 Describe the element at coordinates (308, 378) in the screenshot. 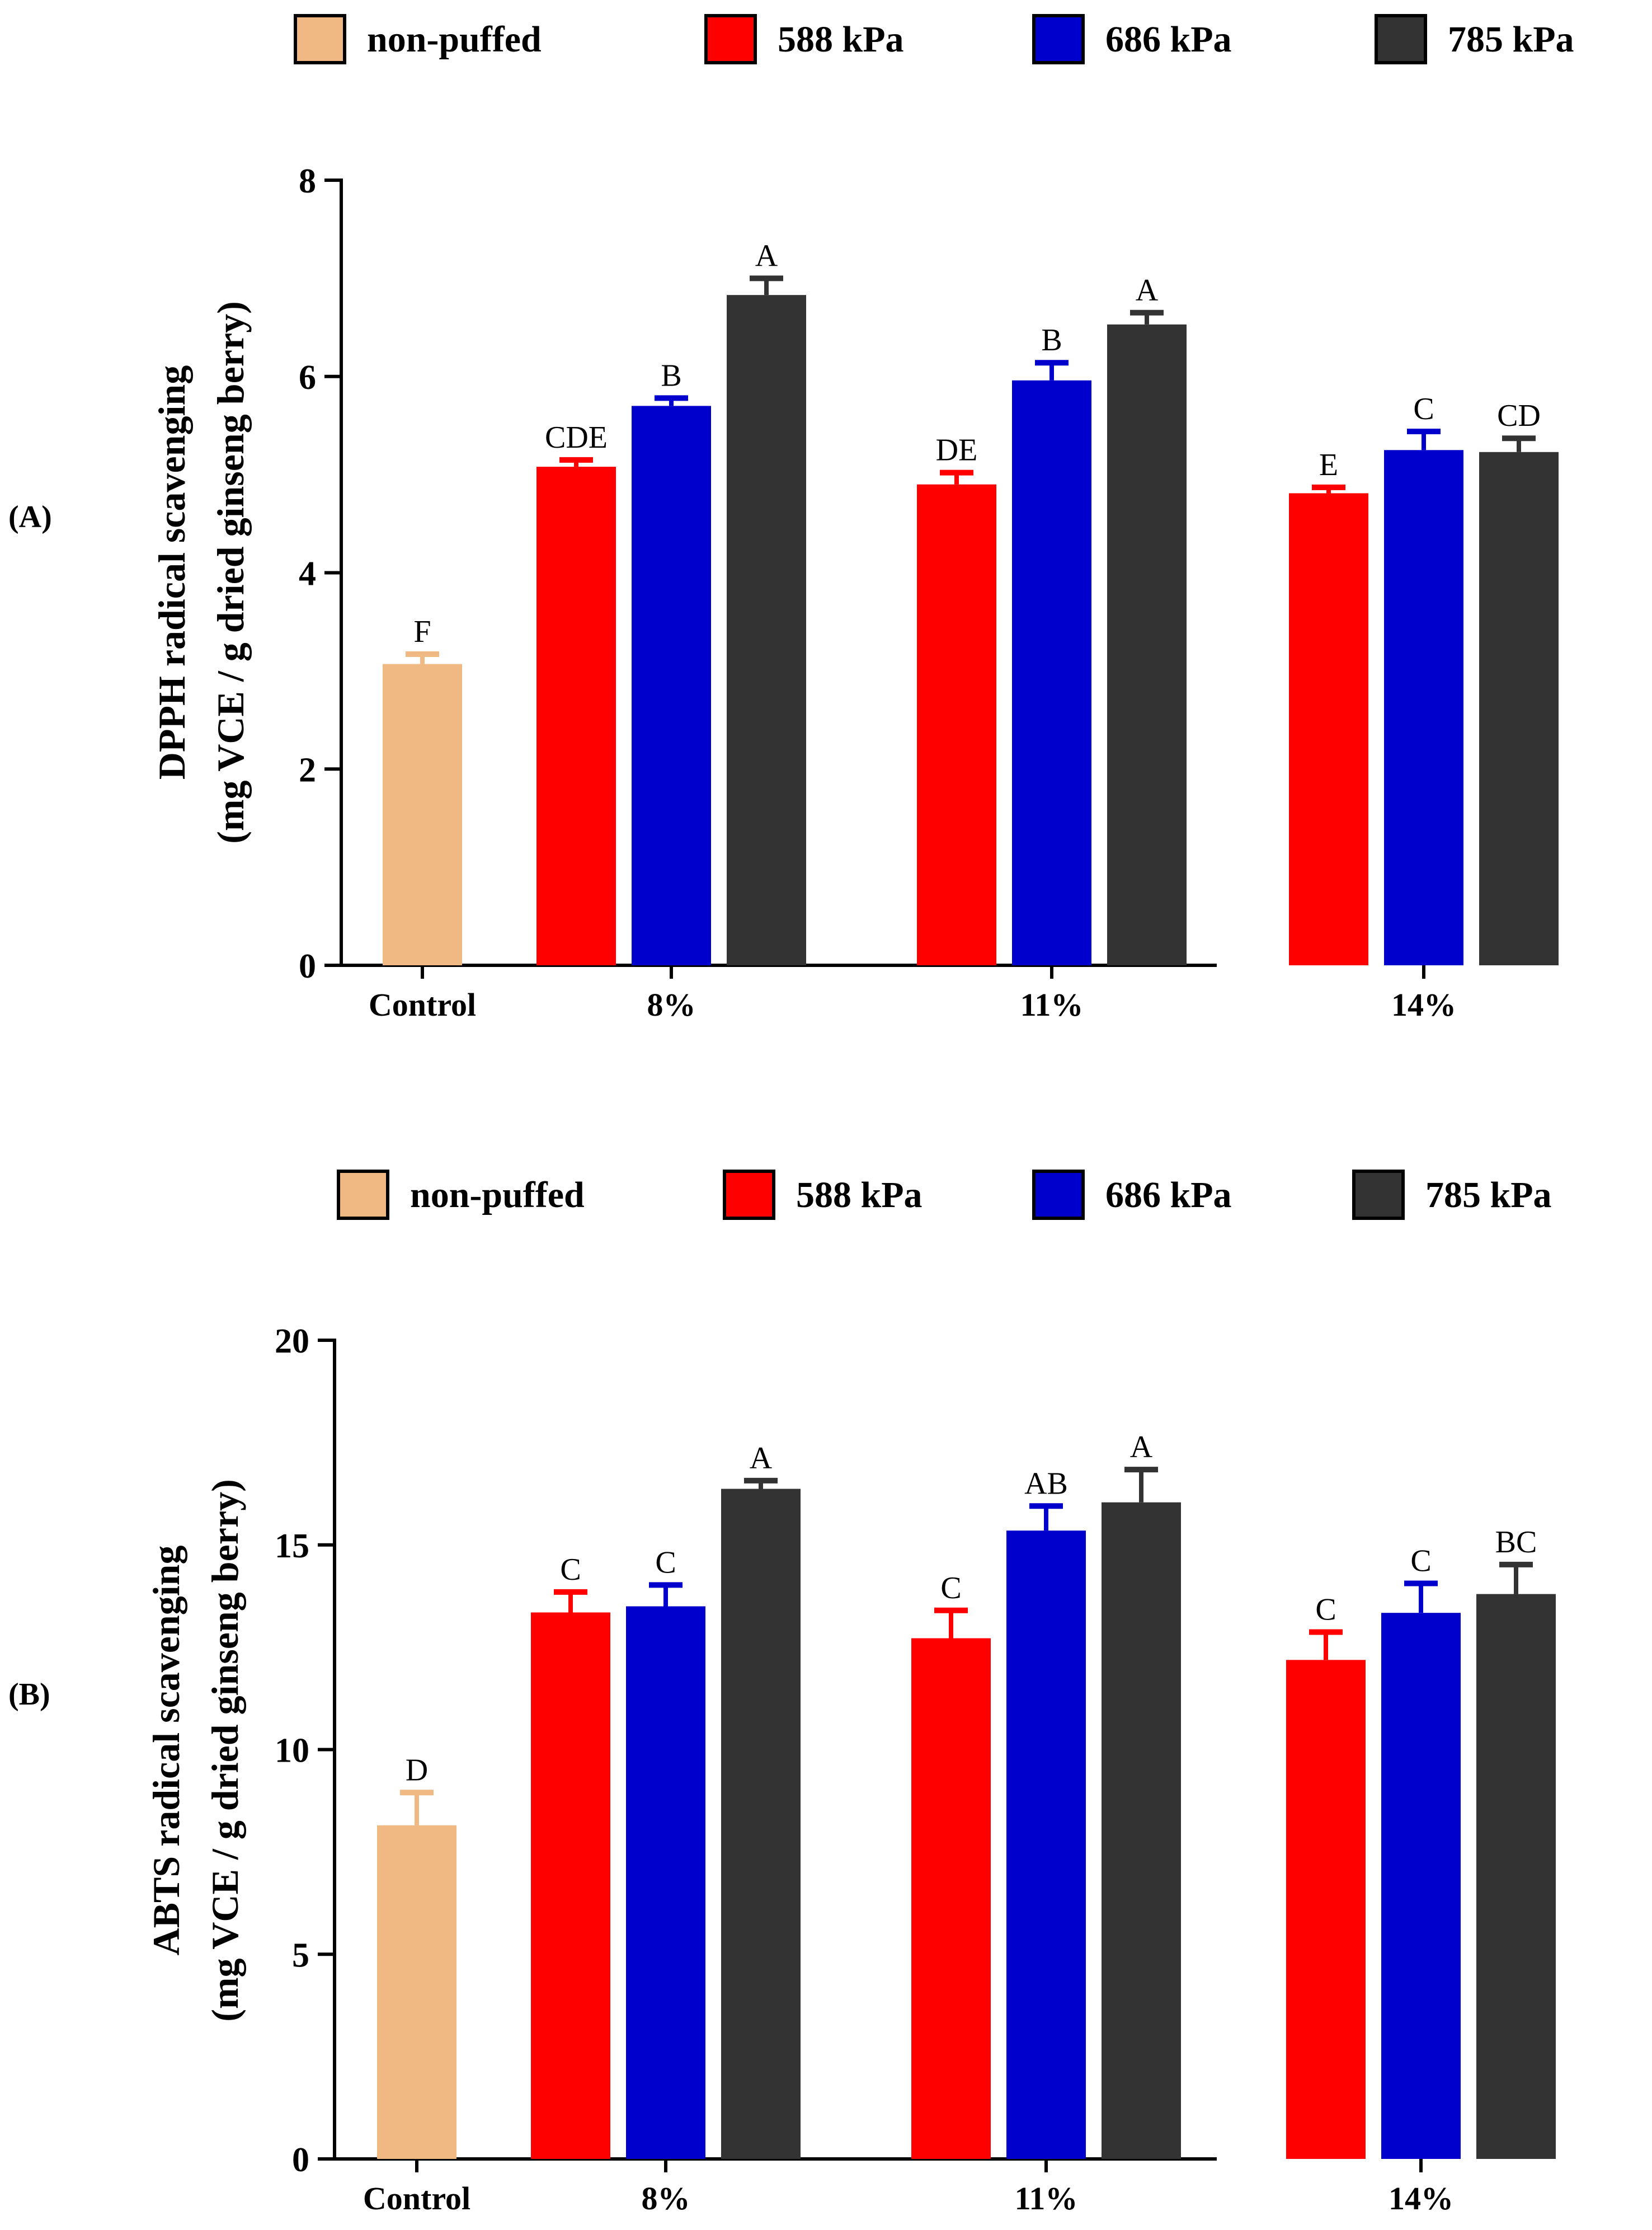

I see `y-tick-label: 6` at that location.